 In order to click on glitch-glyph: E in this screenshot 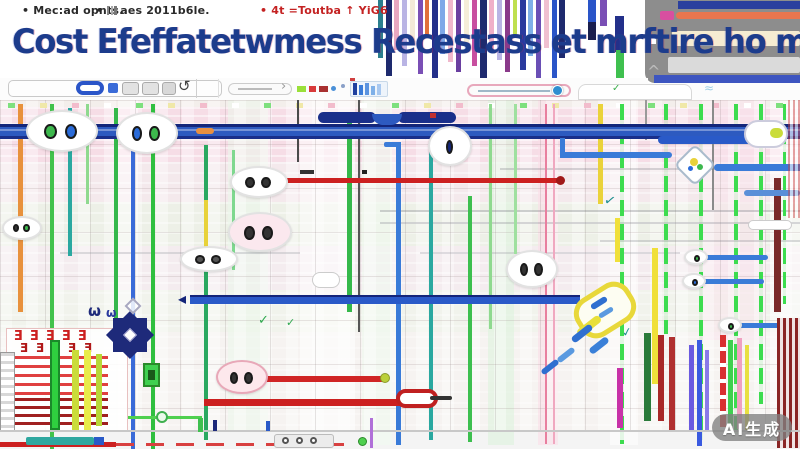, I will do `click(40, 348)`.